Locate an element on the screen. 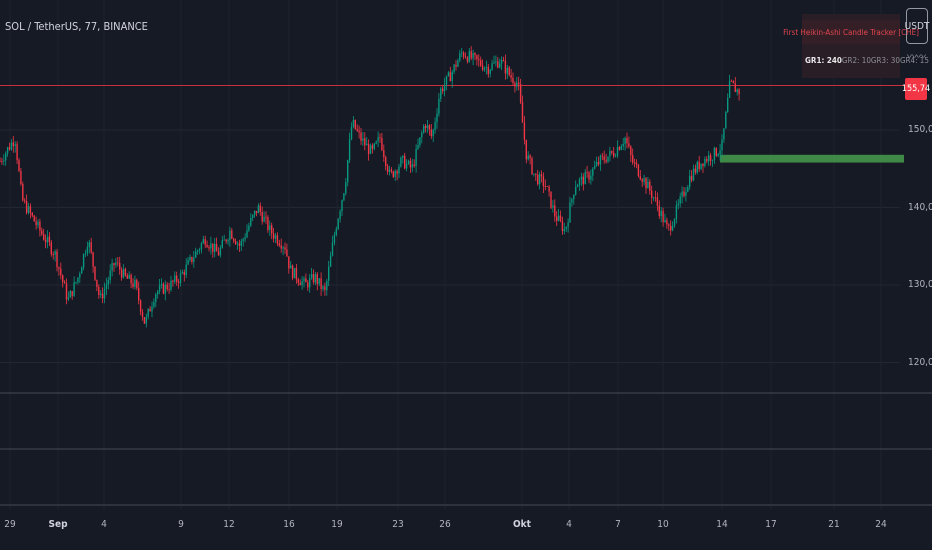 Image resolution: width=932 pixels, height=550 pixels. x-tick-label: 4 is located at coordinates (569, 524).